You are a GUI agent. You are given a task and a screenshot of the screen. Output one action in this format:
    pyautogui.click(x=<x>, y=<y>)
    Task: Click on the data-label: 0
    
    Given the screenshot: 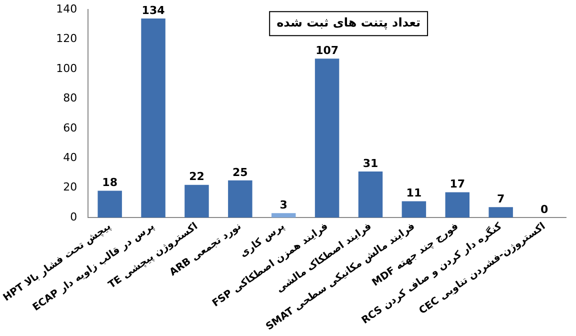 What is the action you would take?
    pyautogui.click(x=544, y=209)
    